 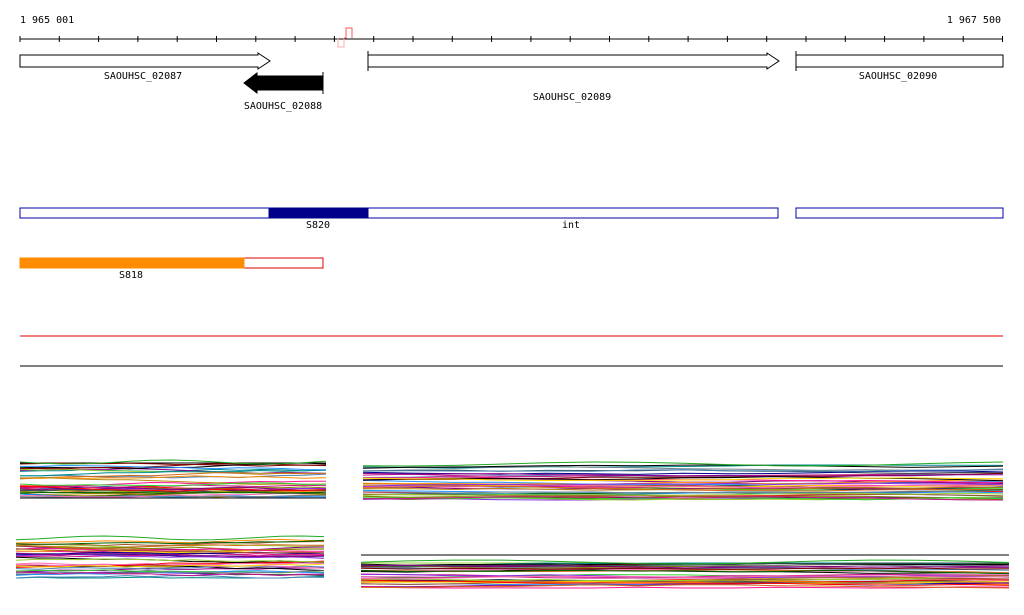 I want to click on gene-saouhsc-02088: SAOUHSC_02088, so click(x=283, y=91).